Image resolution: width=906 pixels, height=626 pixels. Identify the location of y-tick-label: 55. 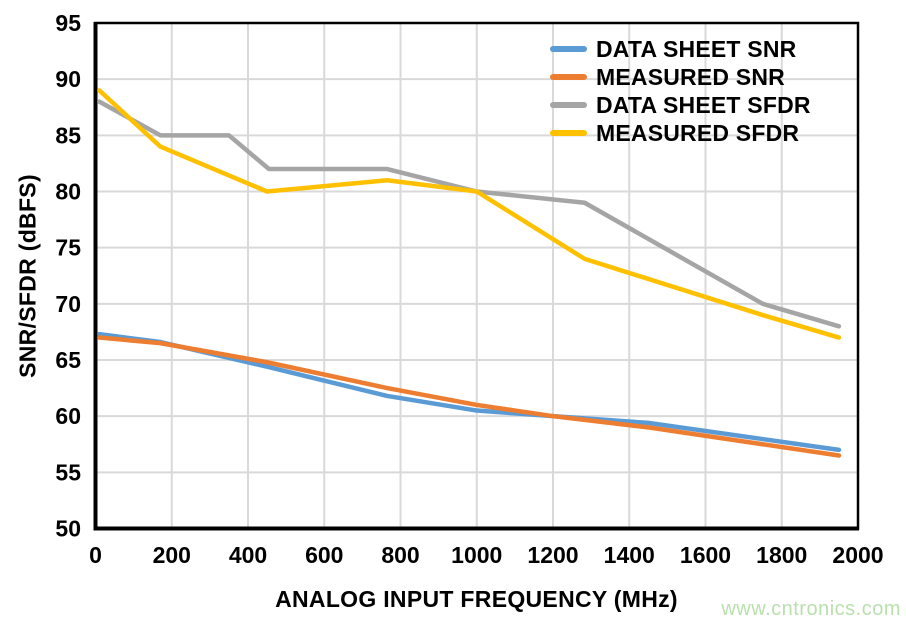
(68, 472).